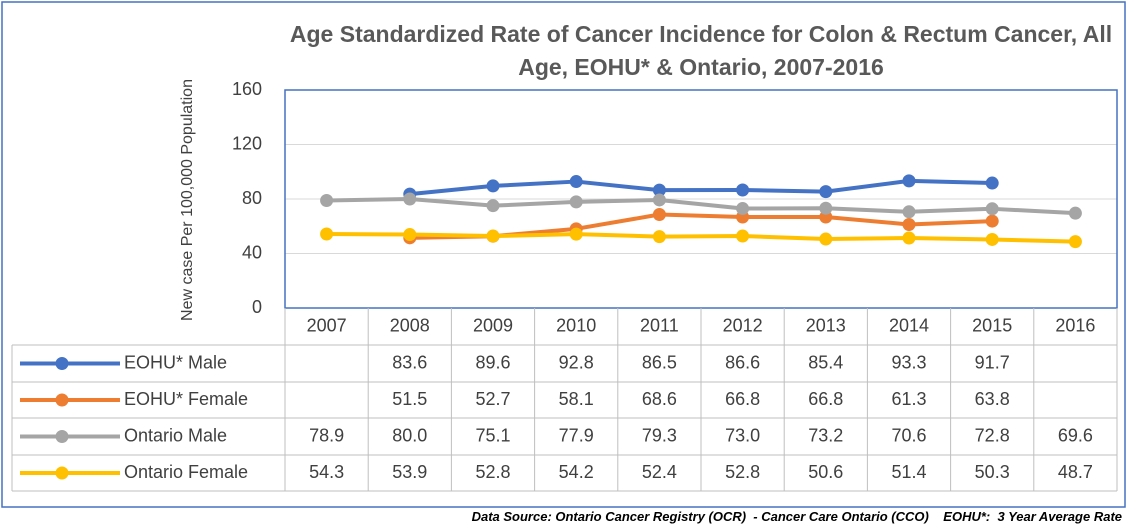  What do you see at coordinates (659, 399) in the screenshot?
I see `table-value: 68.6` at bounding box center [659, 399].